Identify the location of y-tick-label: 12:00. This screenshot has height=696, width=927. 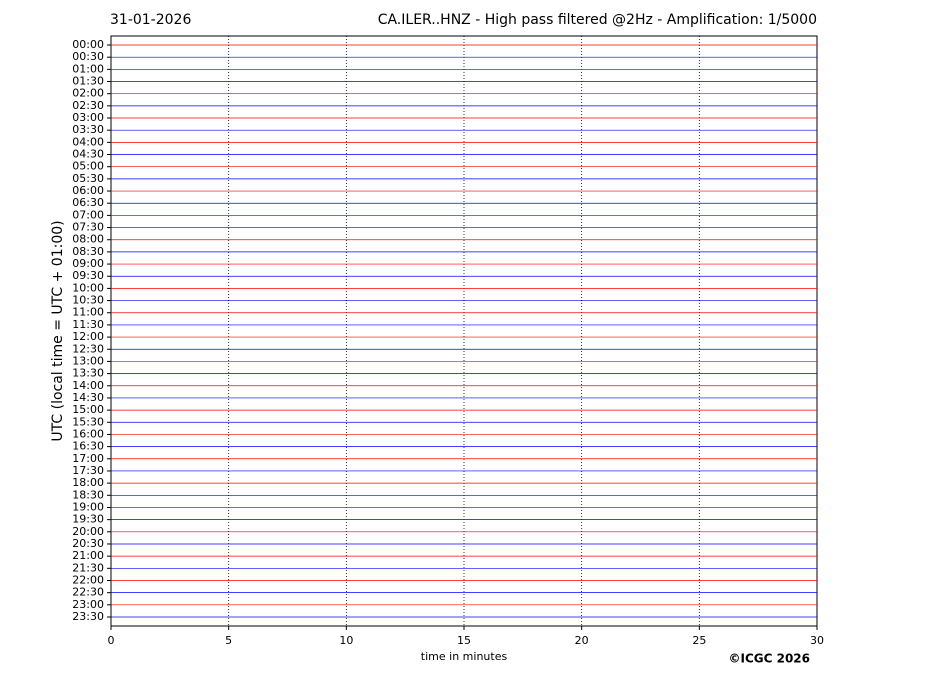
(88, 336).